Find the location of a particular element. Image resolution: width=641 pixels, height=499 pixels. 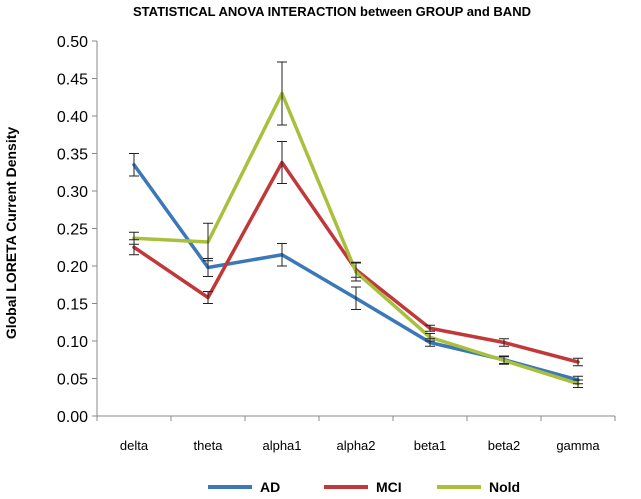

y-tick-label: 0.30 is located at coordinates (72, 192).